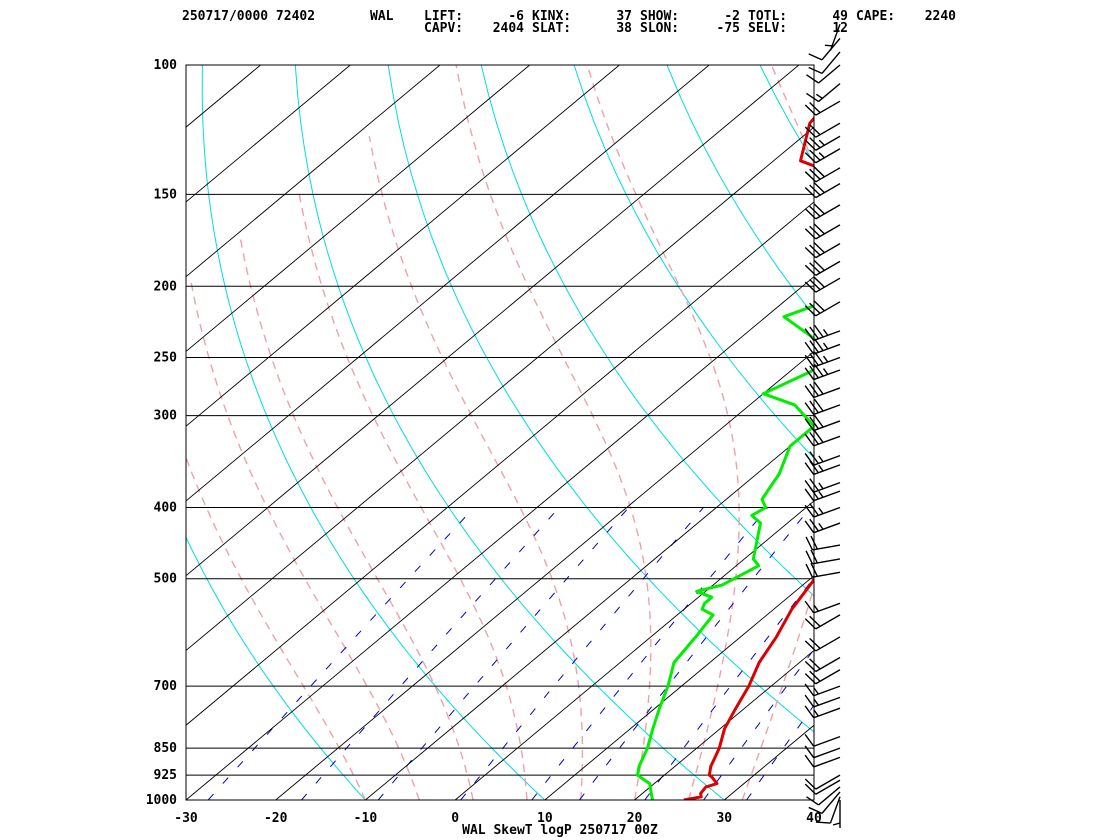 This screenshot has width=1120, height=840. Describe the element at coordinates (166, 416) in the screenshot. I see `pressure-tick-label: 300` at that location.